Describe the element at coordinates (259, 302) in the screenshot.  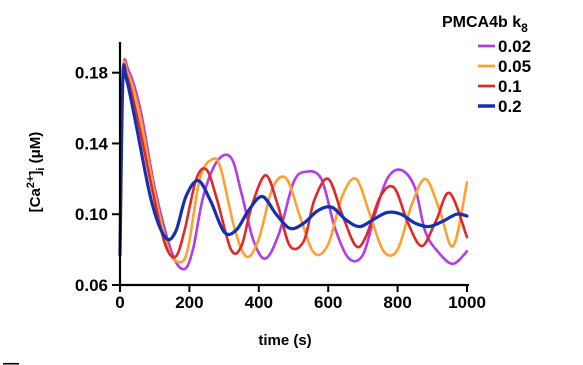
I see `x-tick-label: 400` at that location.